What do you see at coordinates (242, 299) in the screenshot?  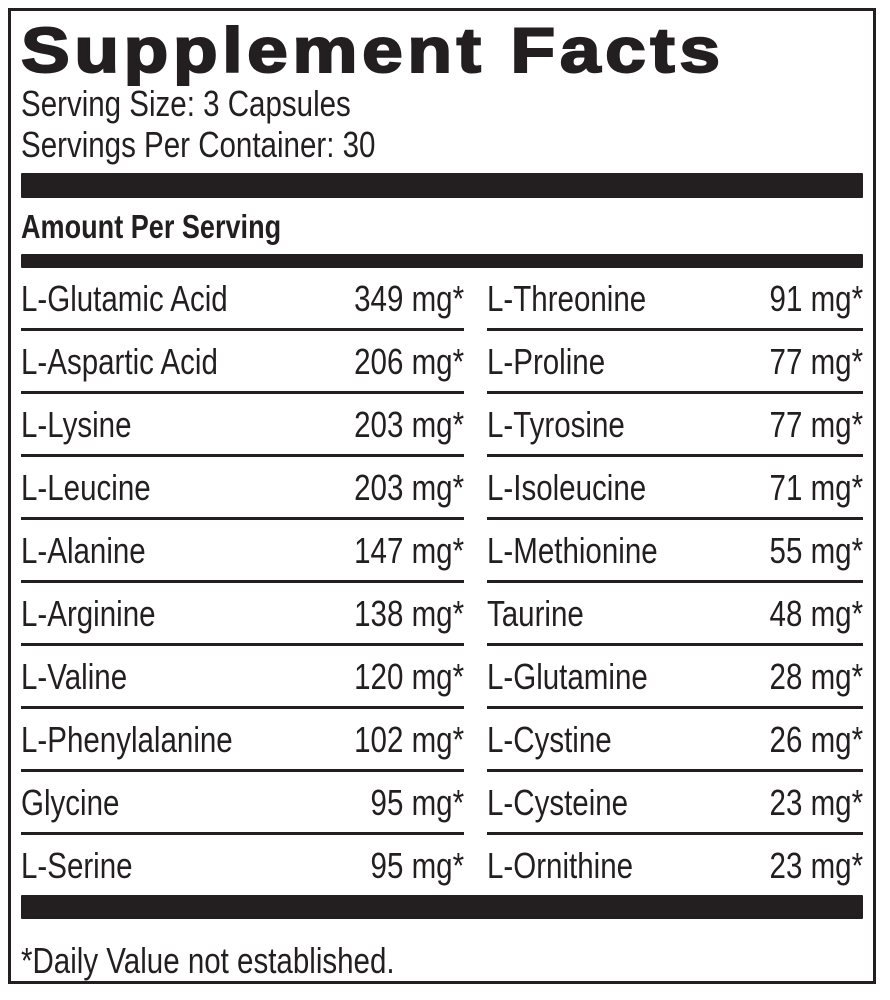 I see `table-row: L-Glutamic Acid 349 mg*` at bounding box center [242, 299].